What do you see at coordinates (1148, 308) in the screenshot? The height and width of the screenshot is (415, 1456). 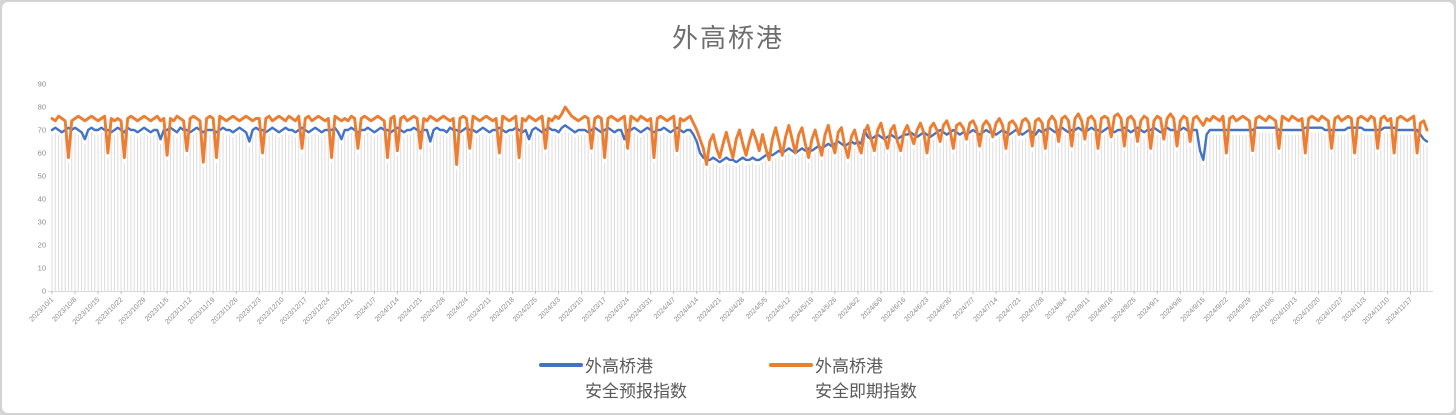 I see `x-axis-tick-label: 2024/9/1` at bounding box center [1148, 308].